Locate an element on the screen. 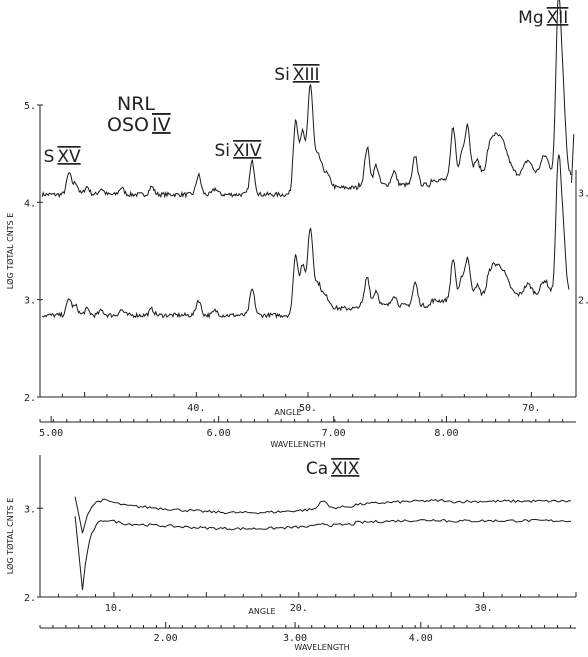 This screenshot has width=588, height=657. ion-element: Ca is located at coordinates (317, 469).